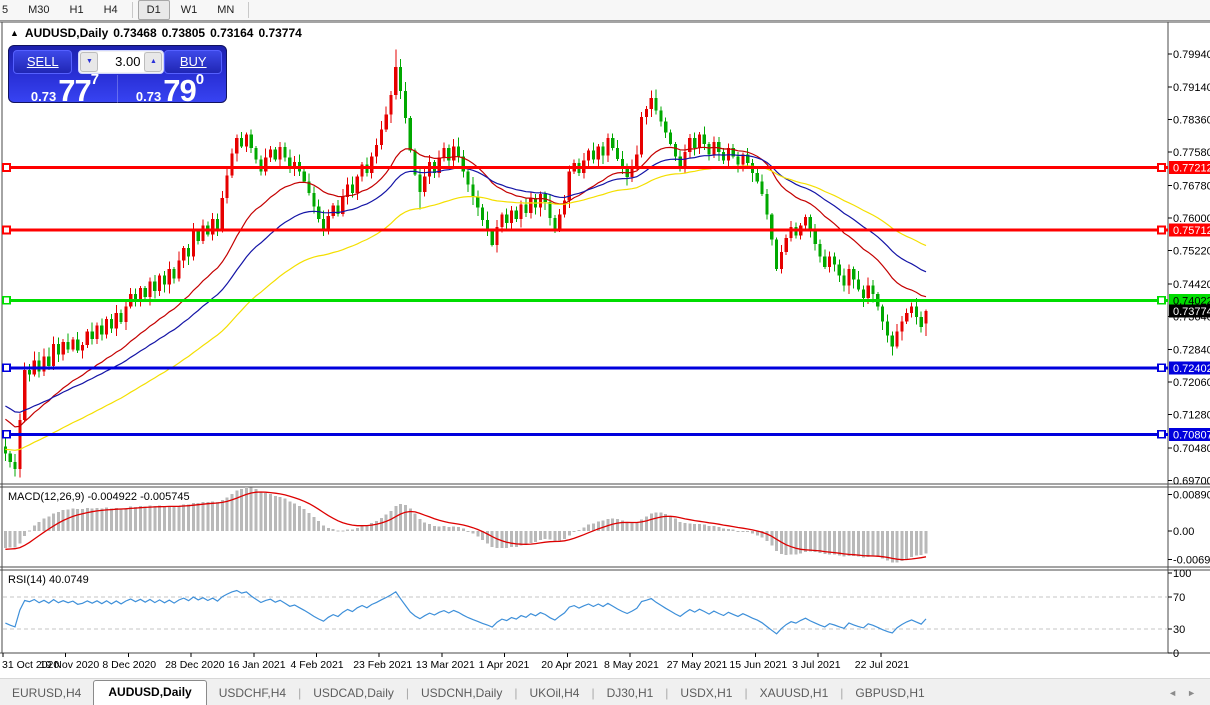 The image size is (1210, 705). What do you see at coordinates (66, 33) in the screenshot?
I see `chart-symbol-period: AUDUSD,Daily` at bounding box center [66, 33].